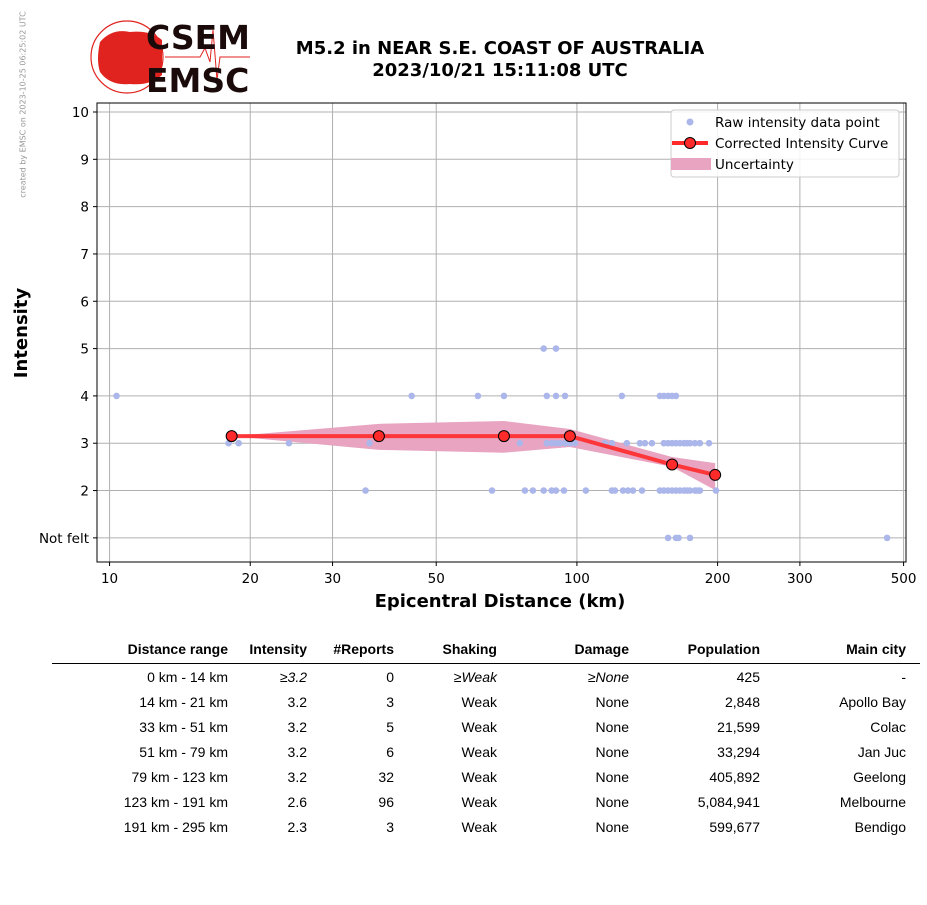  What do you see at coordinates (801, 144) in the screenshot?
I see `legend-curve-label: Corrected Intensity Curve` at bounding box center [801, 144].